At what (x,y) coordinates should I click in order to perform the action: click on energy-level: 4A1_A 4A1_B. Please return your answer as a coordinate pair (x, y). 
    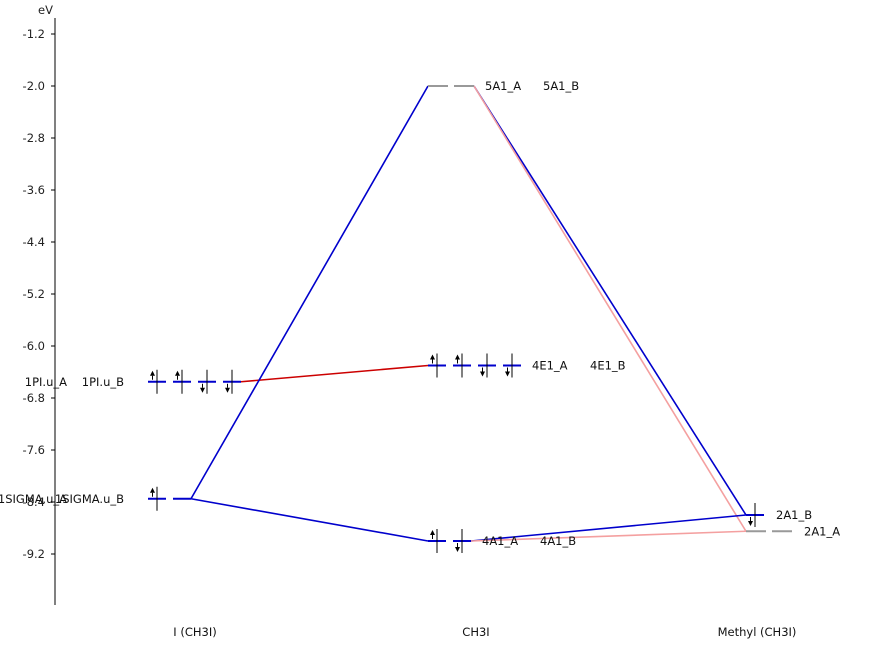
    Looking at the image, I should click on (502, 541).